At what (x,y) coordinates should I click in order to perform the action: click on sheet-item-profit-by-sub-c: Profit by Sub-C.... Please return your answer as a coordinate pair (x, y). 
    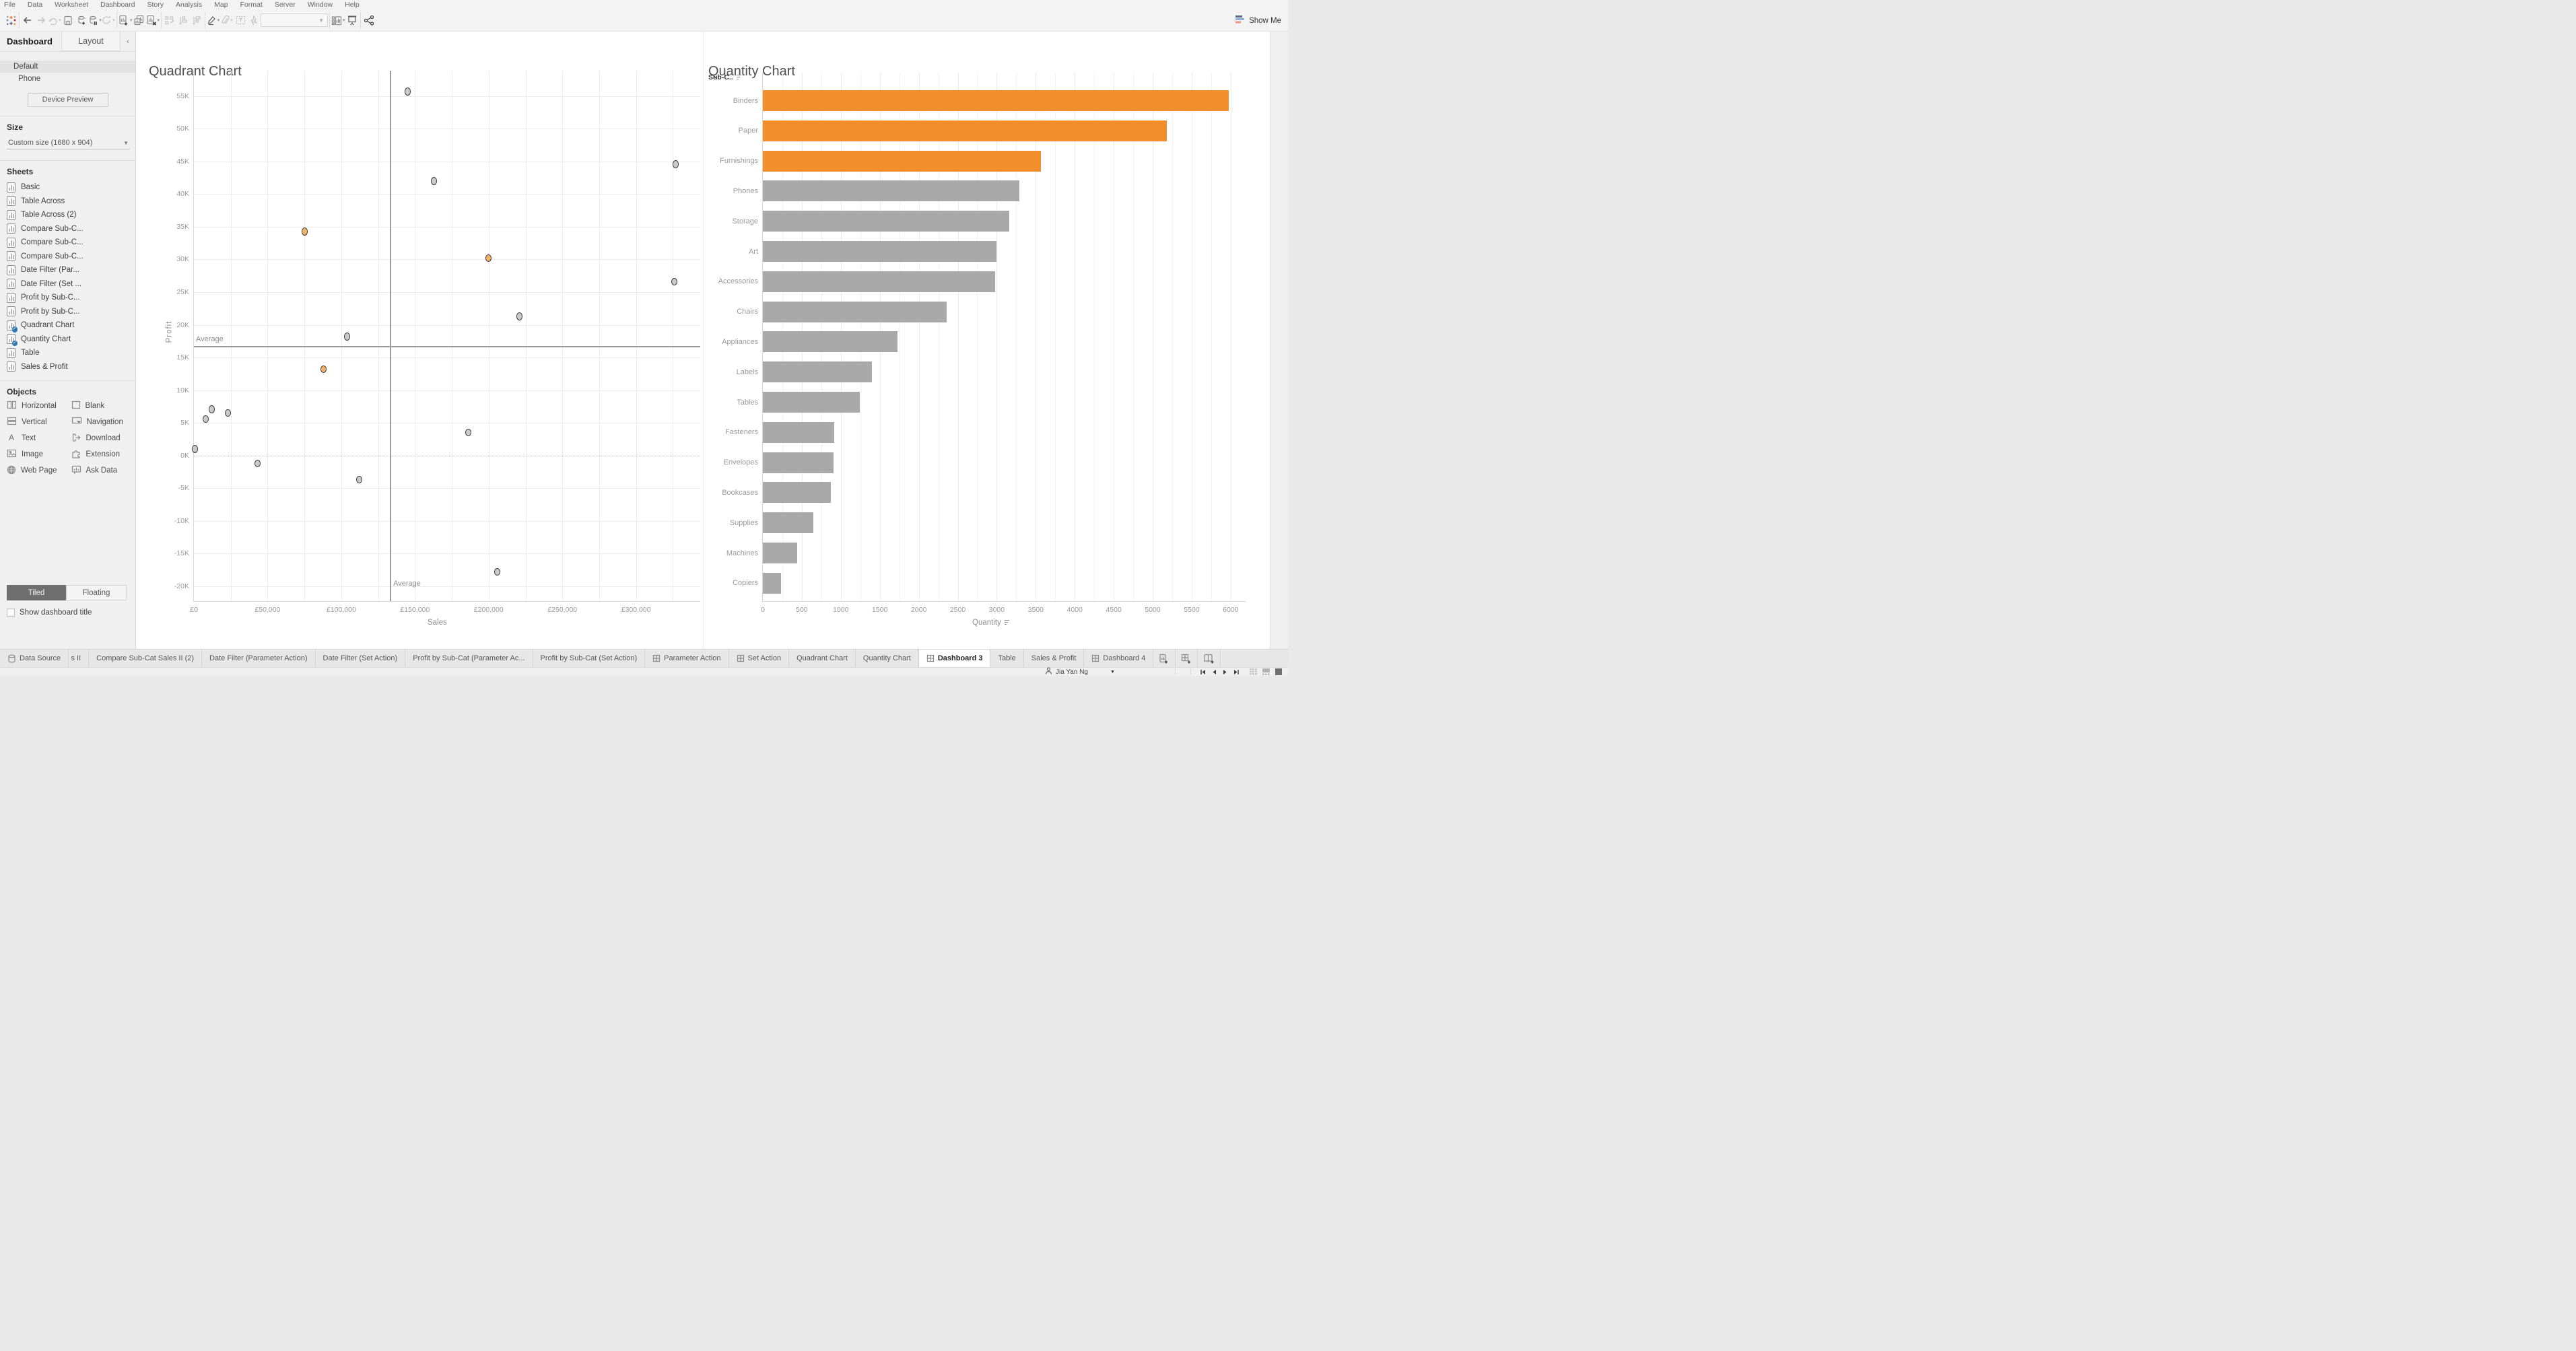
    Looking at the image, I should click on (67, 312).